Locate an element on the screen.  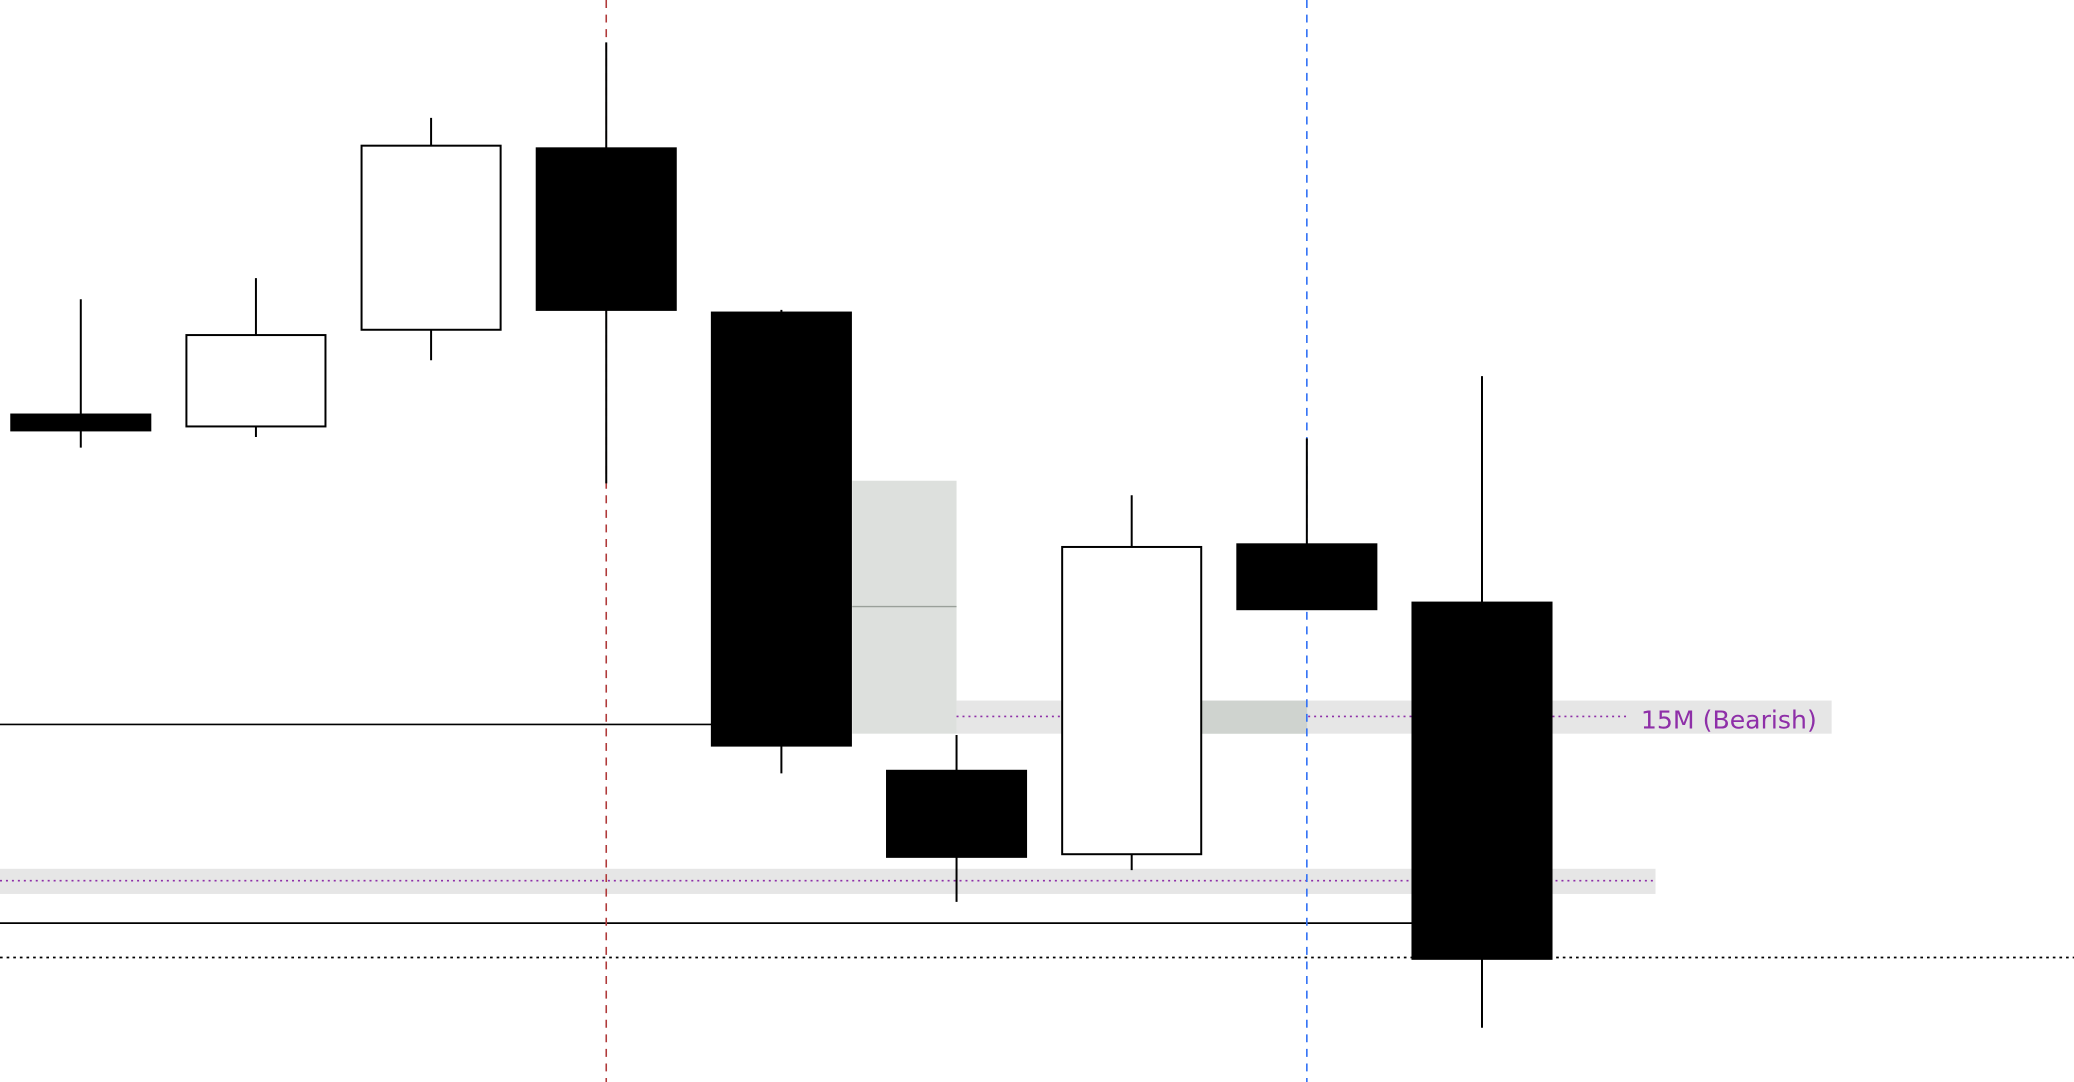
zone-label: 15M (Bearish) is located at coordinates (1729, 719).